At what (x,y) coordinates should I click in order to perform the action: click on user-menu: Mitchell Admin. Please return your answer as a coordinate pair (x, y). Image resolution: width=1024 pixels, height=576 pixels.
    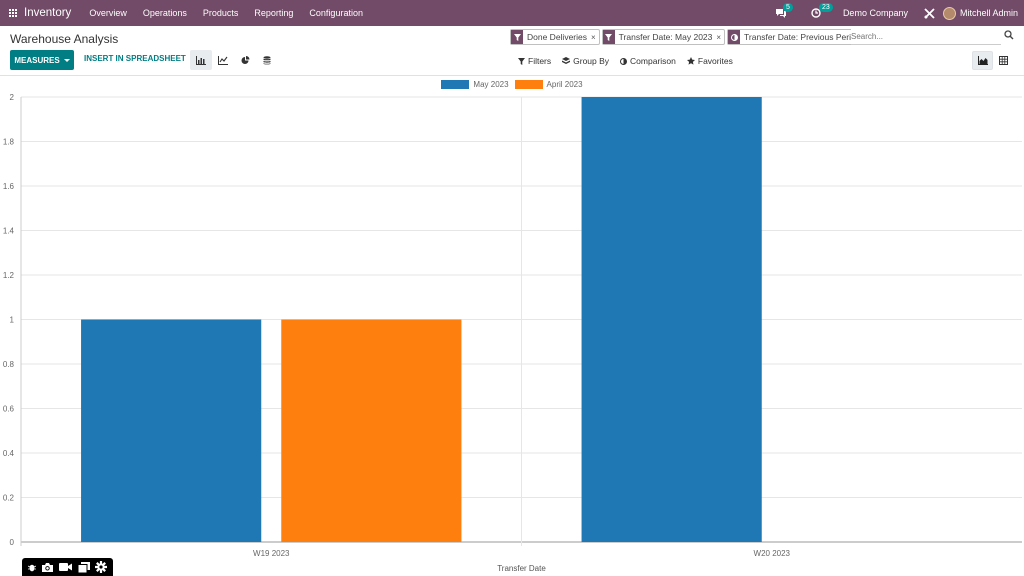
    Looking at the image, I should click on (988, 13).